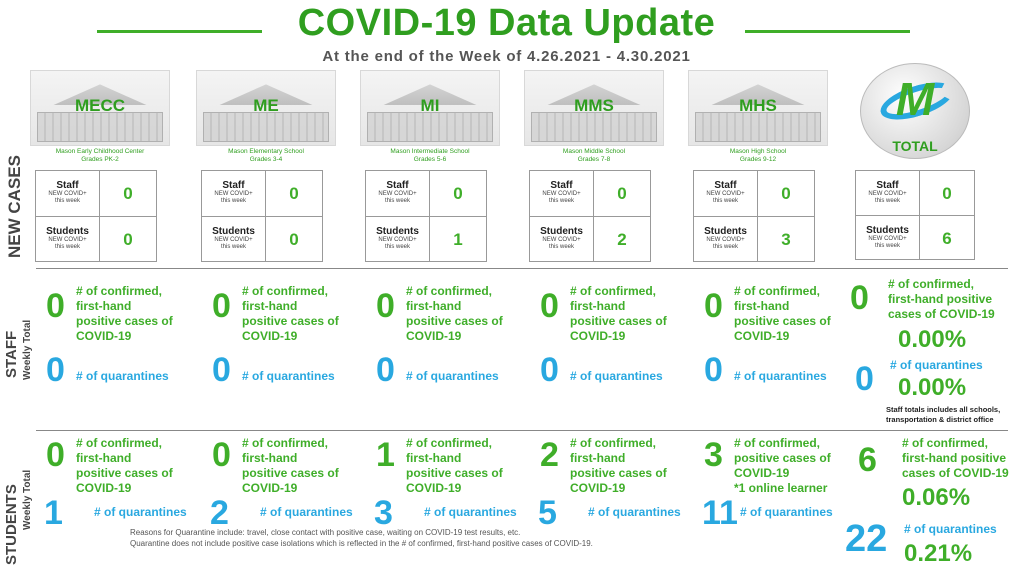 The width and height of the screenshot is (1013, 576). What do you see at coordinates (383, 513) in the screenshot?
I see `student-quarantines-number: 3` at bounding box center [383, 513].